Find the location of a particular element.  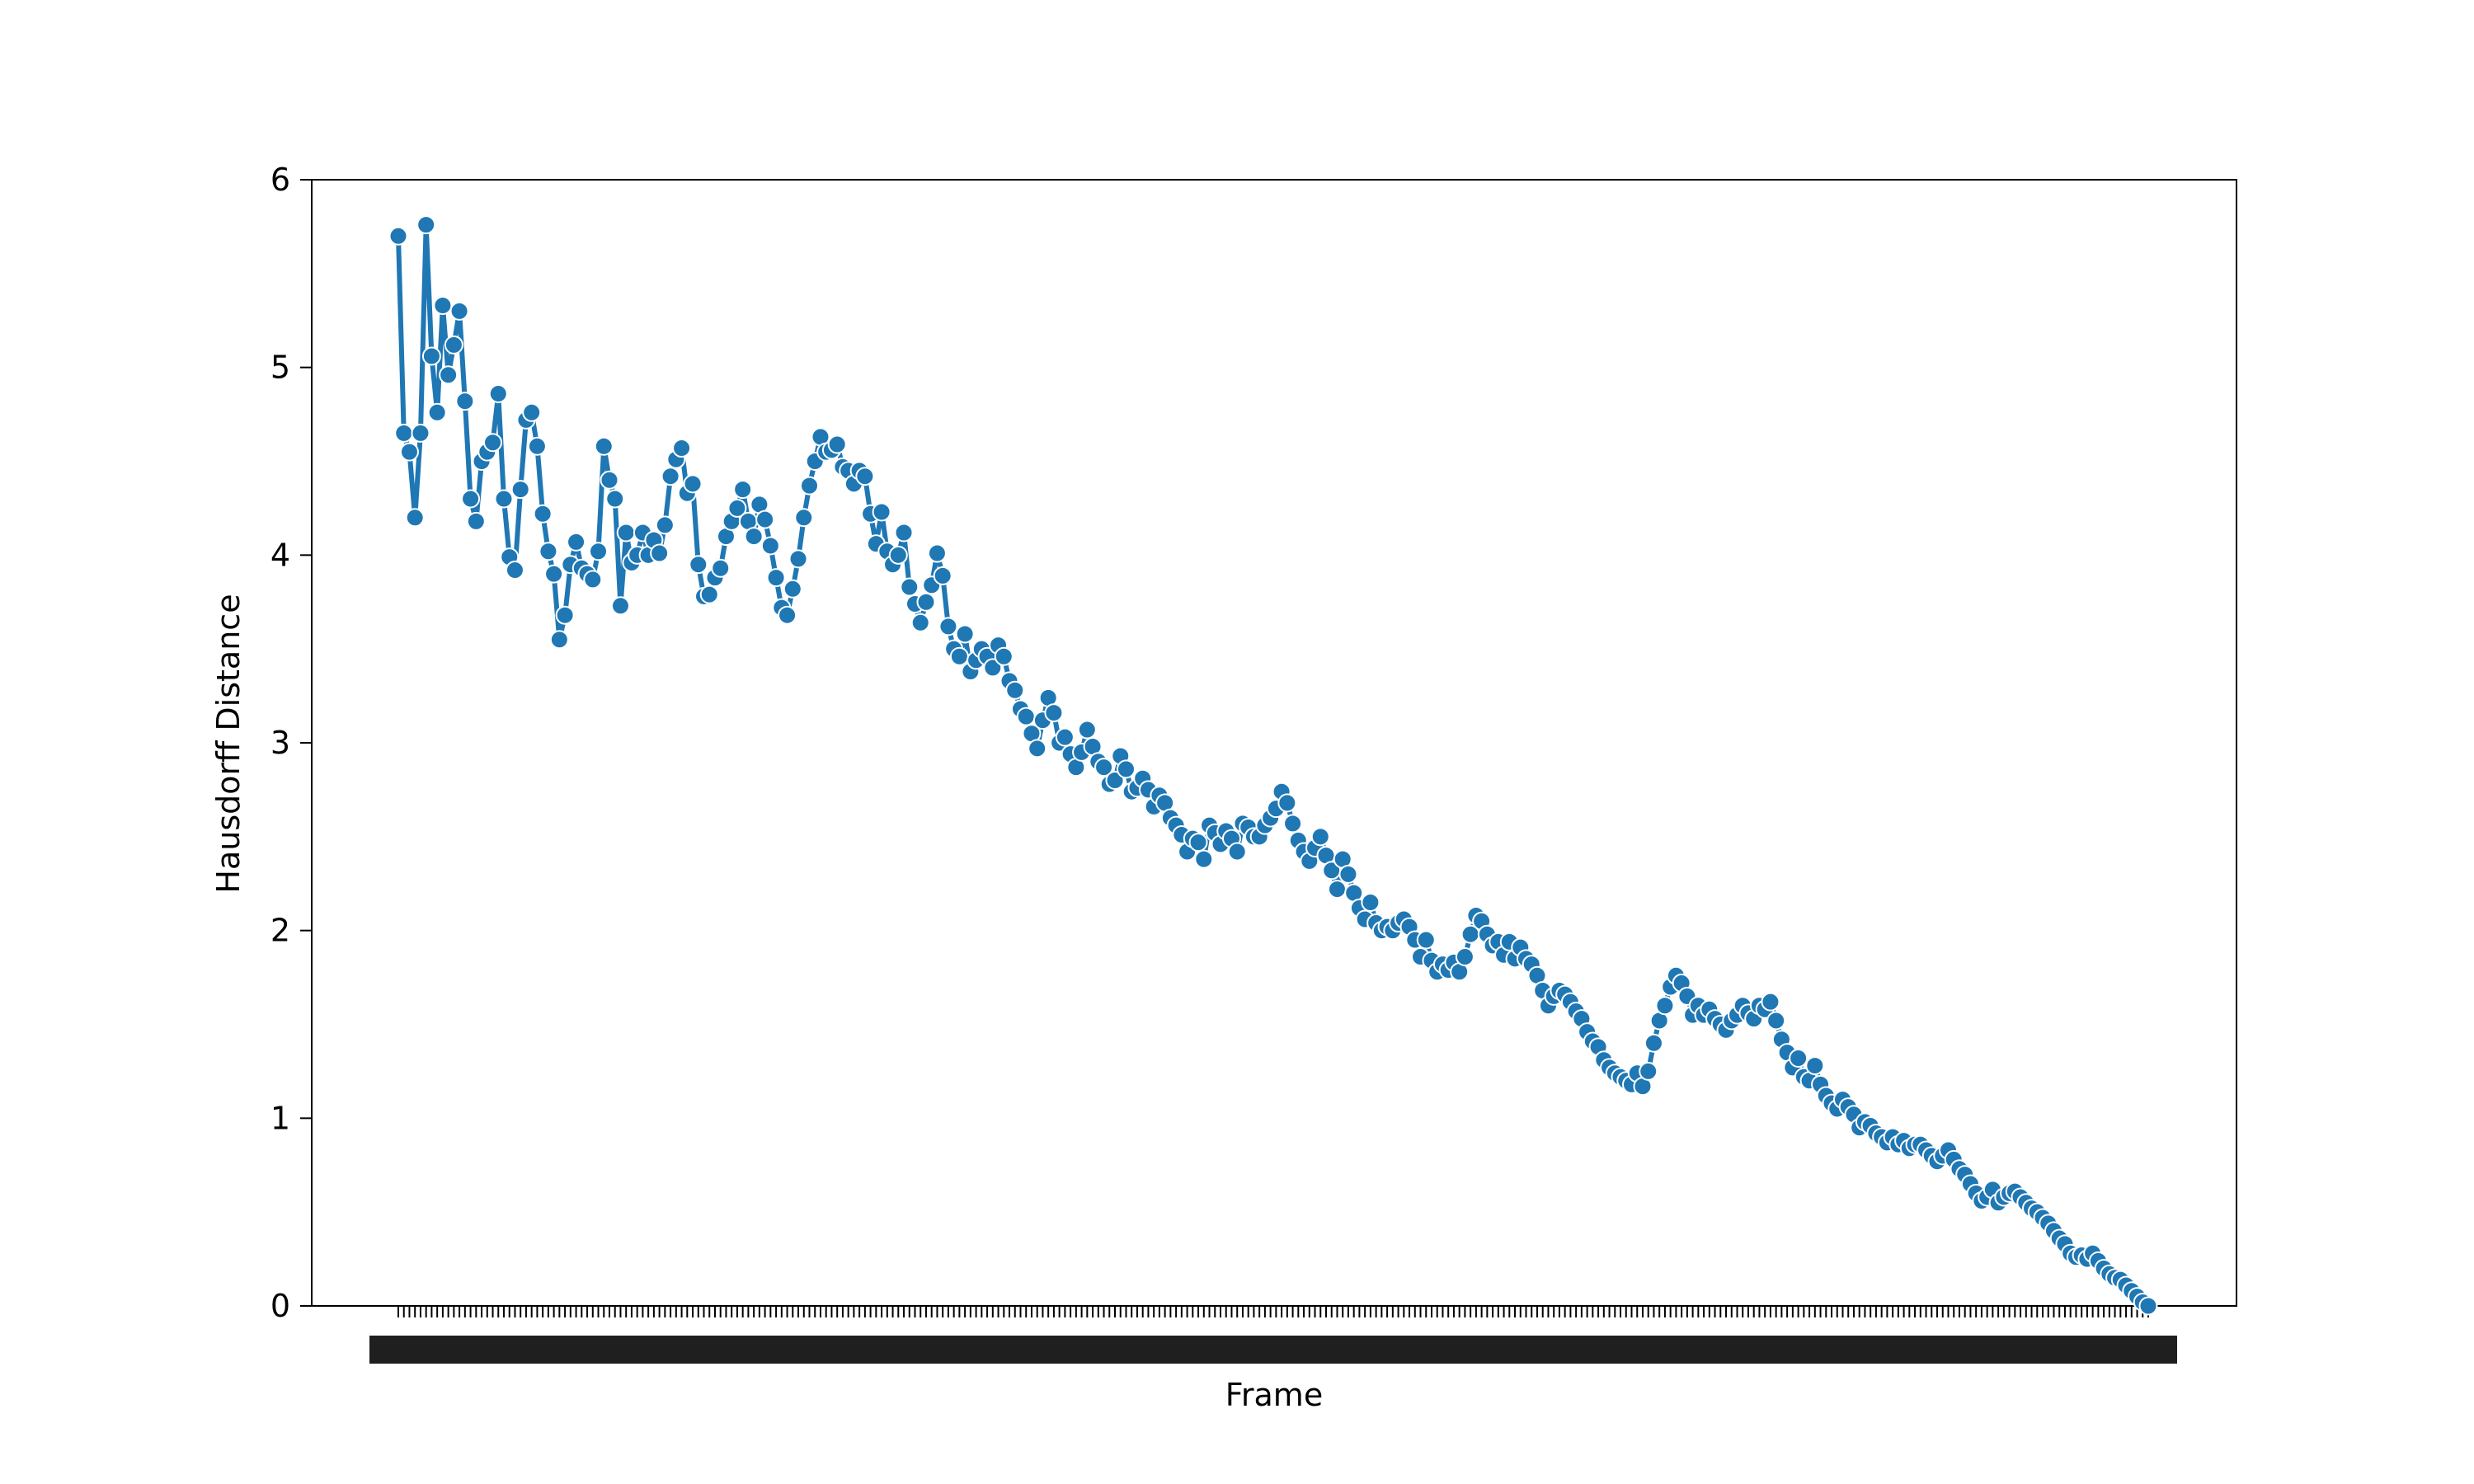

x-axis-label: Frame is located at coordinates (1274, 1395).